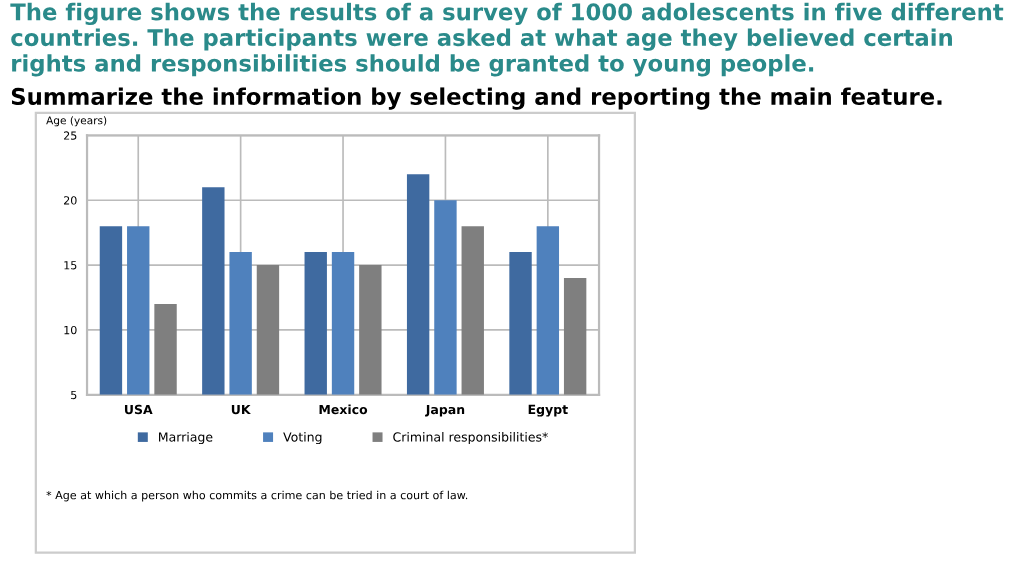 The height and width of the screenshot is (564, 1024). I want to click on chart-subtitle: Summarize the information by selecting and reporting the main feature., so click(476, 98).